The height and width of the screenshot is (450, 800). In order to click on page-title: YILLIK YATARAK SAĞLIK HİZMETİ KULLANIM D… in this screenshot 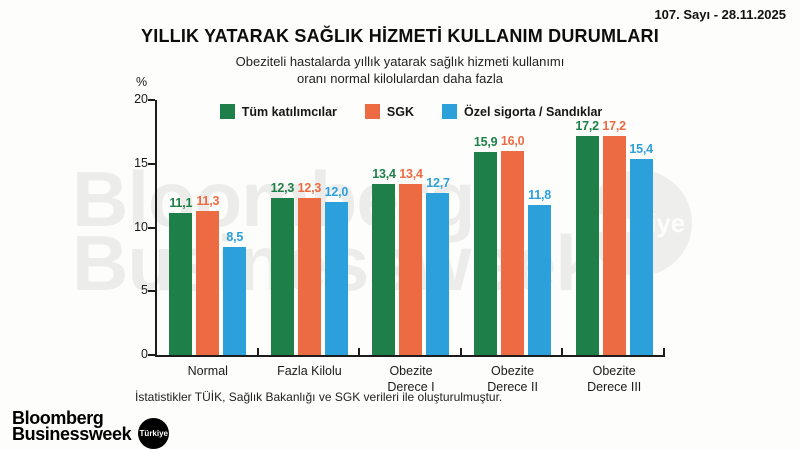, I will do `click(400, 36)`.